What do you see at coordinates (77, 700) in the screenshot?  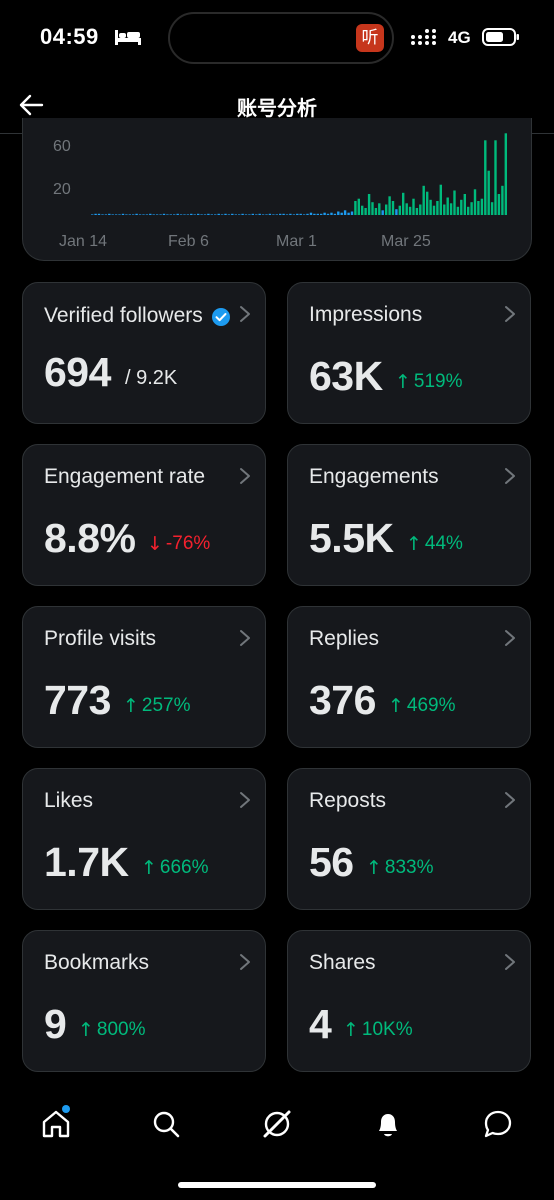 I see `profile-visits-value: 773` at bounding box center [77, 700].